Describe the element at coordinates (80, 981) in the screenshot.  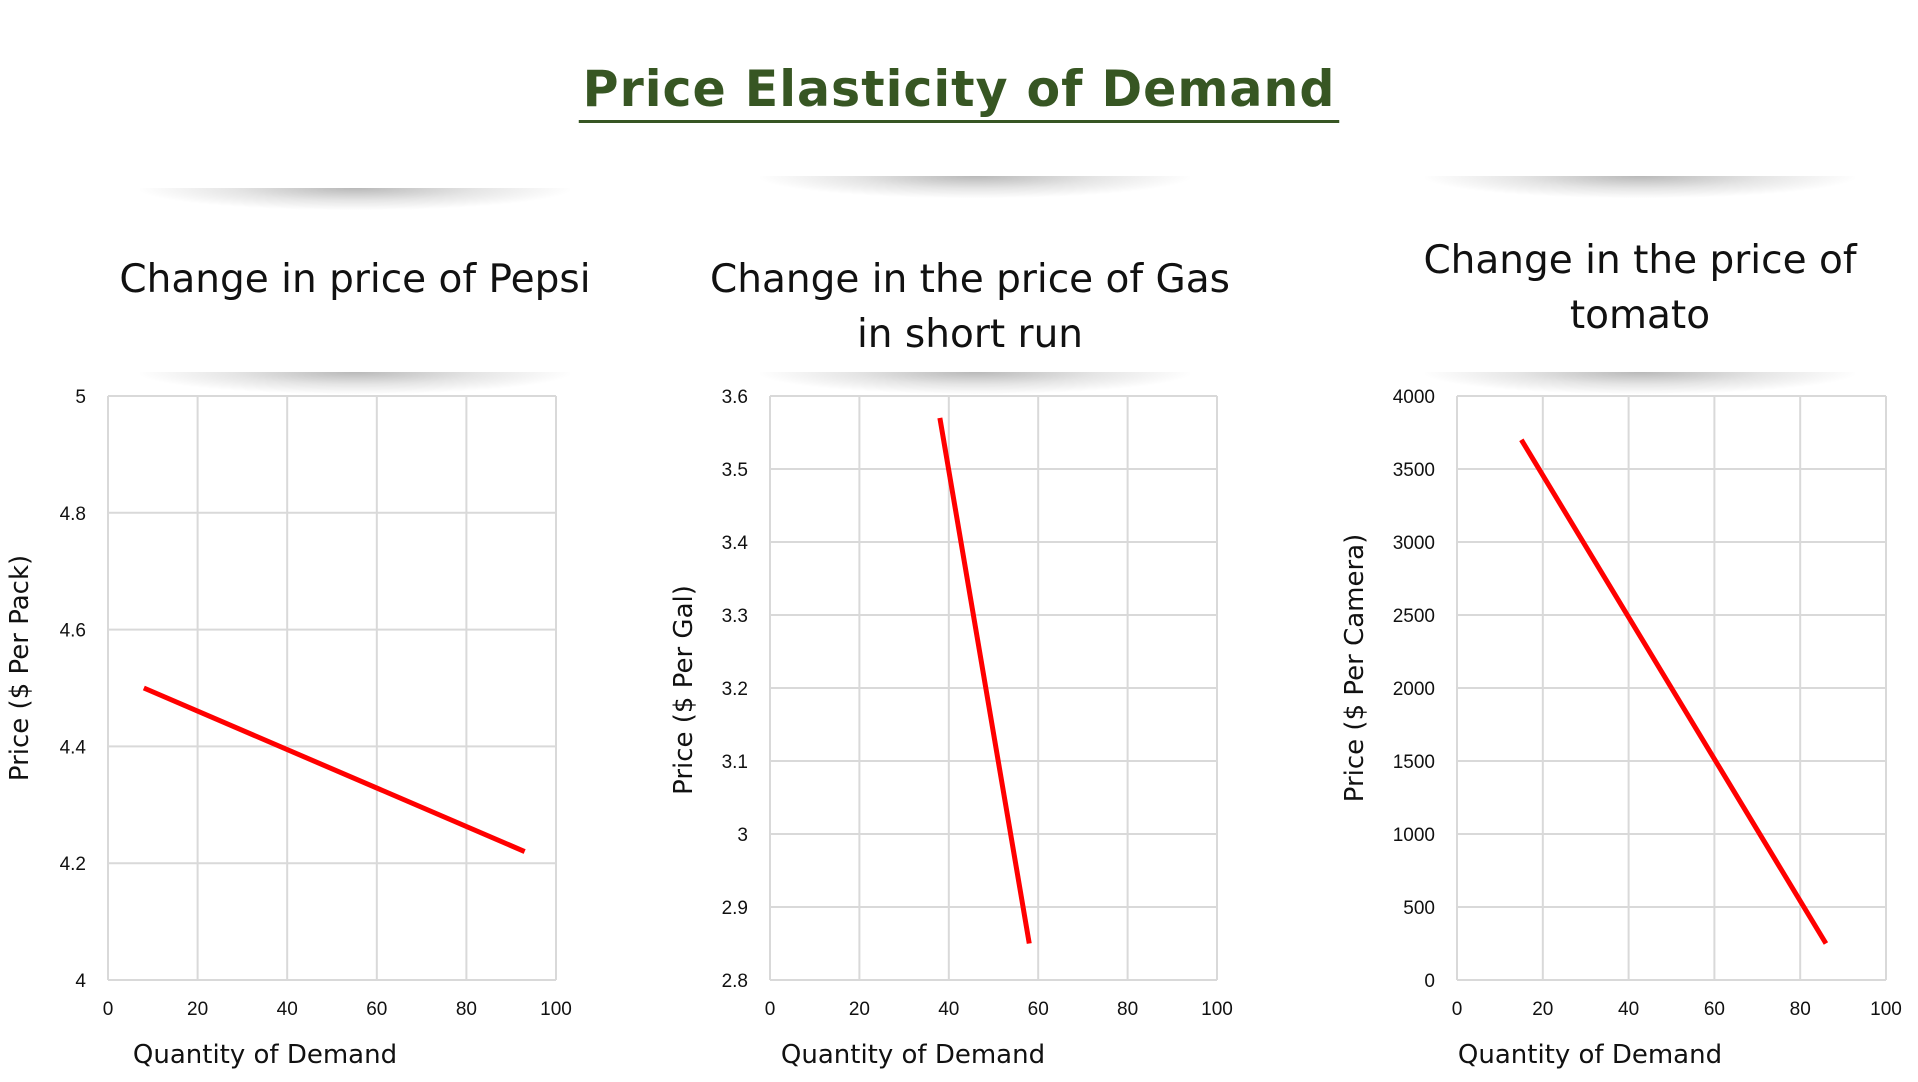
I see `y-tick-label: 4` at that location.